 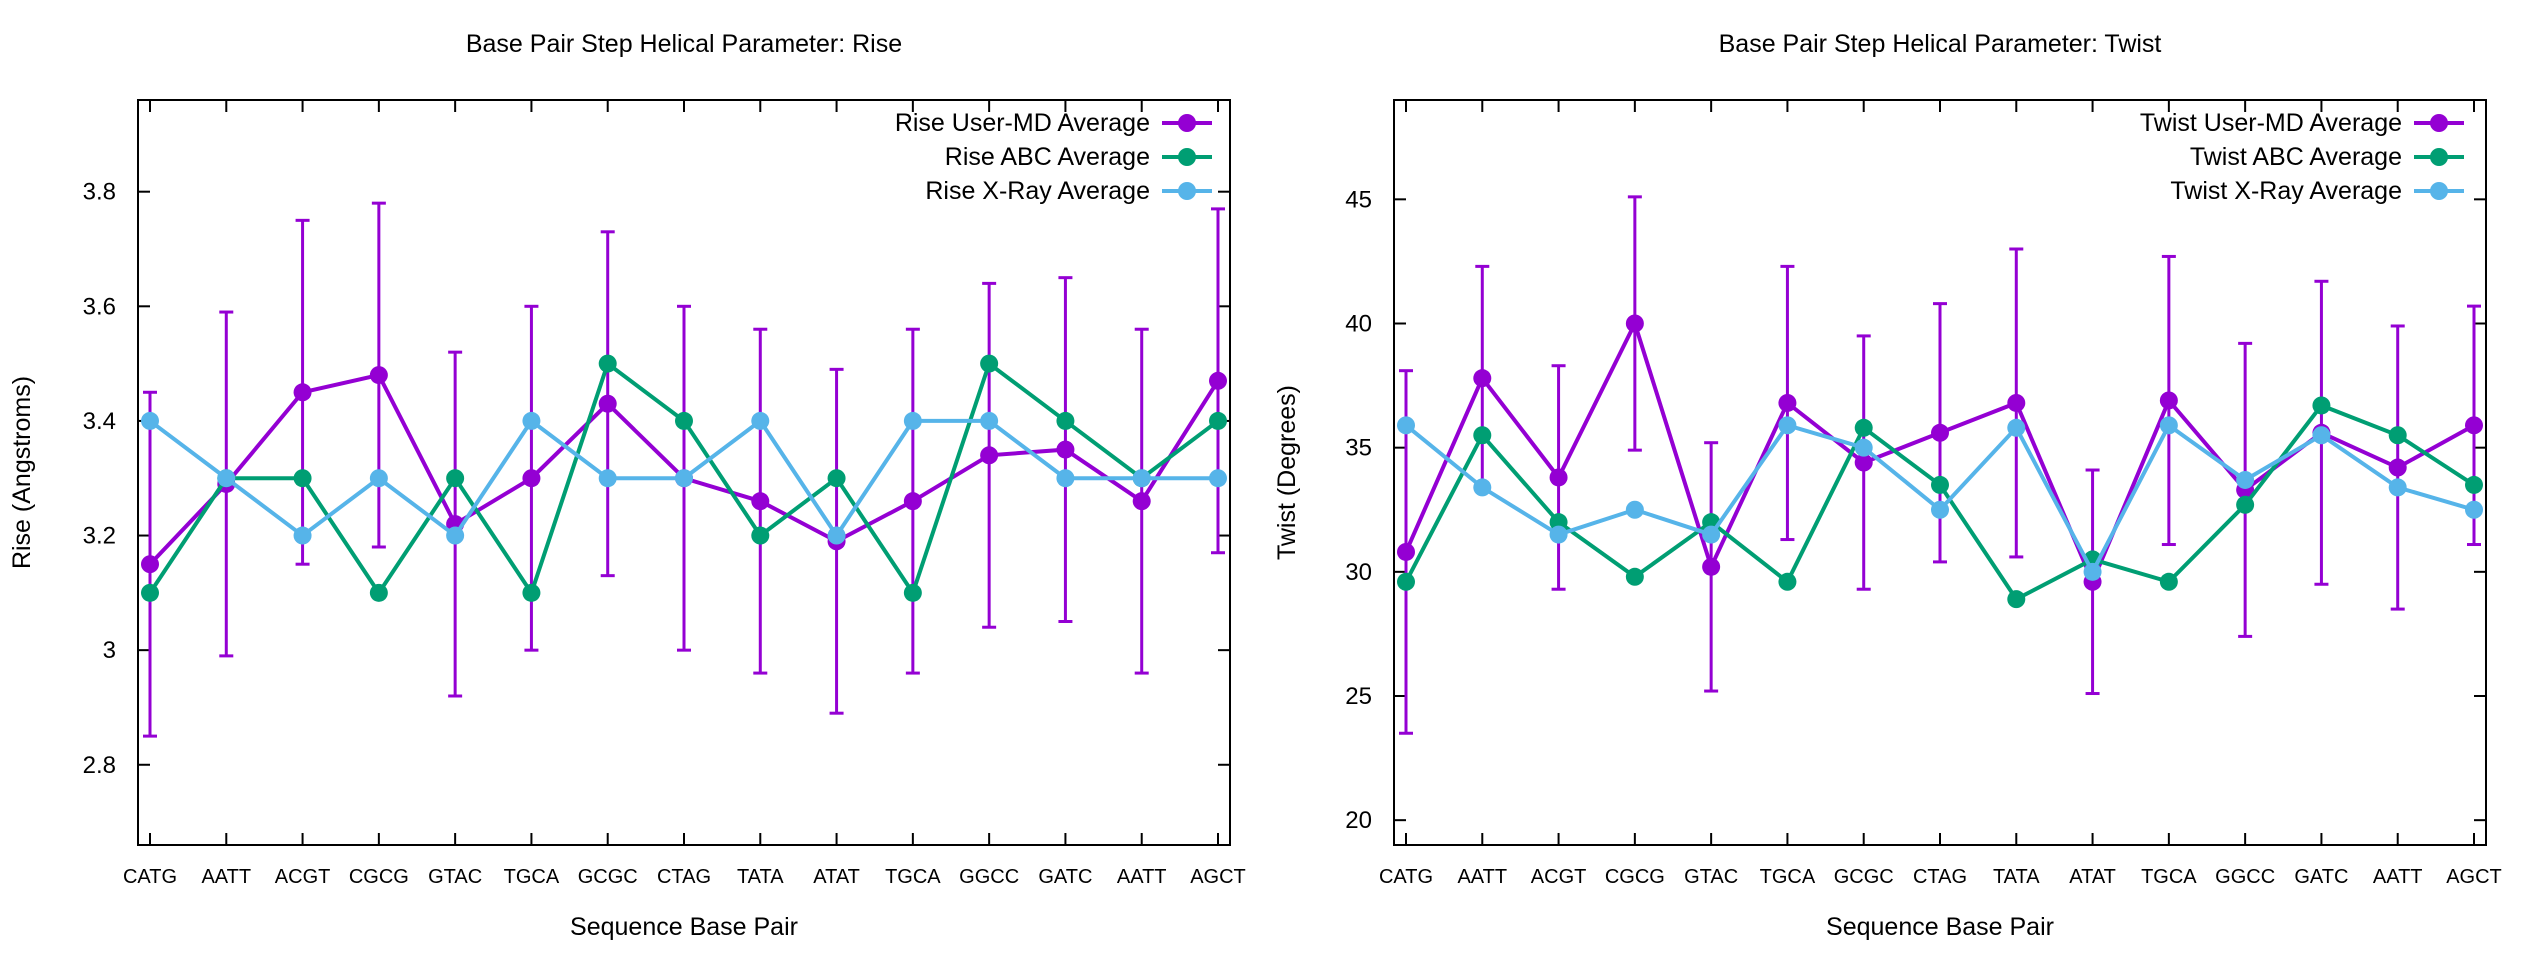 I want to click on y-tick-label: 40, so click(x=1358, y=324).